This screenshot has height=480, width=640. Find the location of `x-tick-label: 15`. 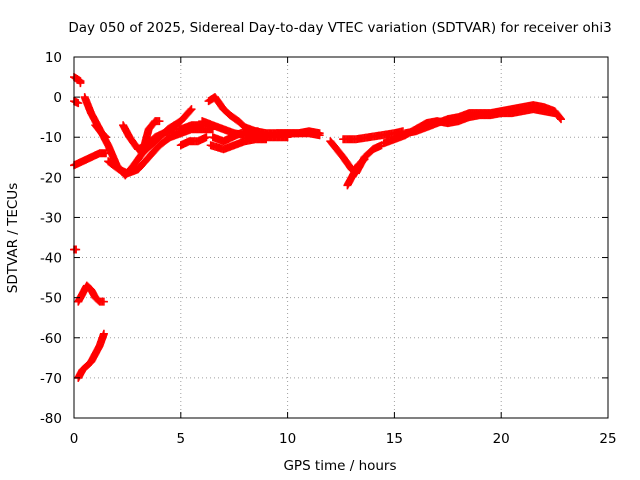

x-tick-label: 15 is located at coordinates (394, 439).